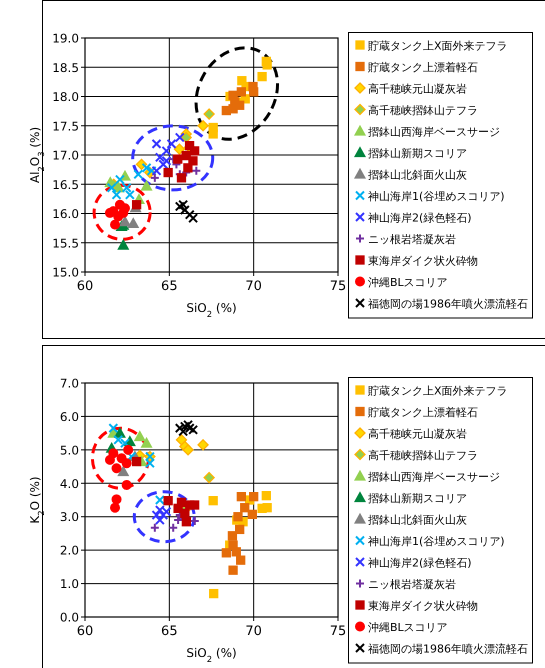 The image size is (545, 668). Describe the element at coordinates (65, 214) in the screenshot. I see `y-tick-label: 16.0` at that location.